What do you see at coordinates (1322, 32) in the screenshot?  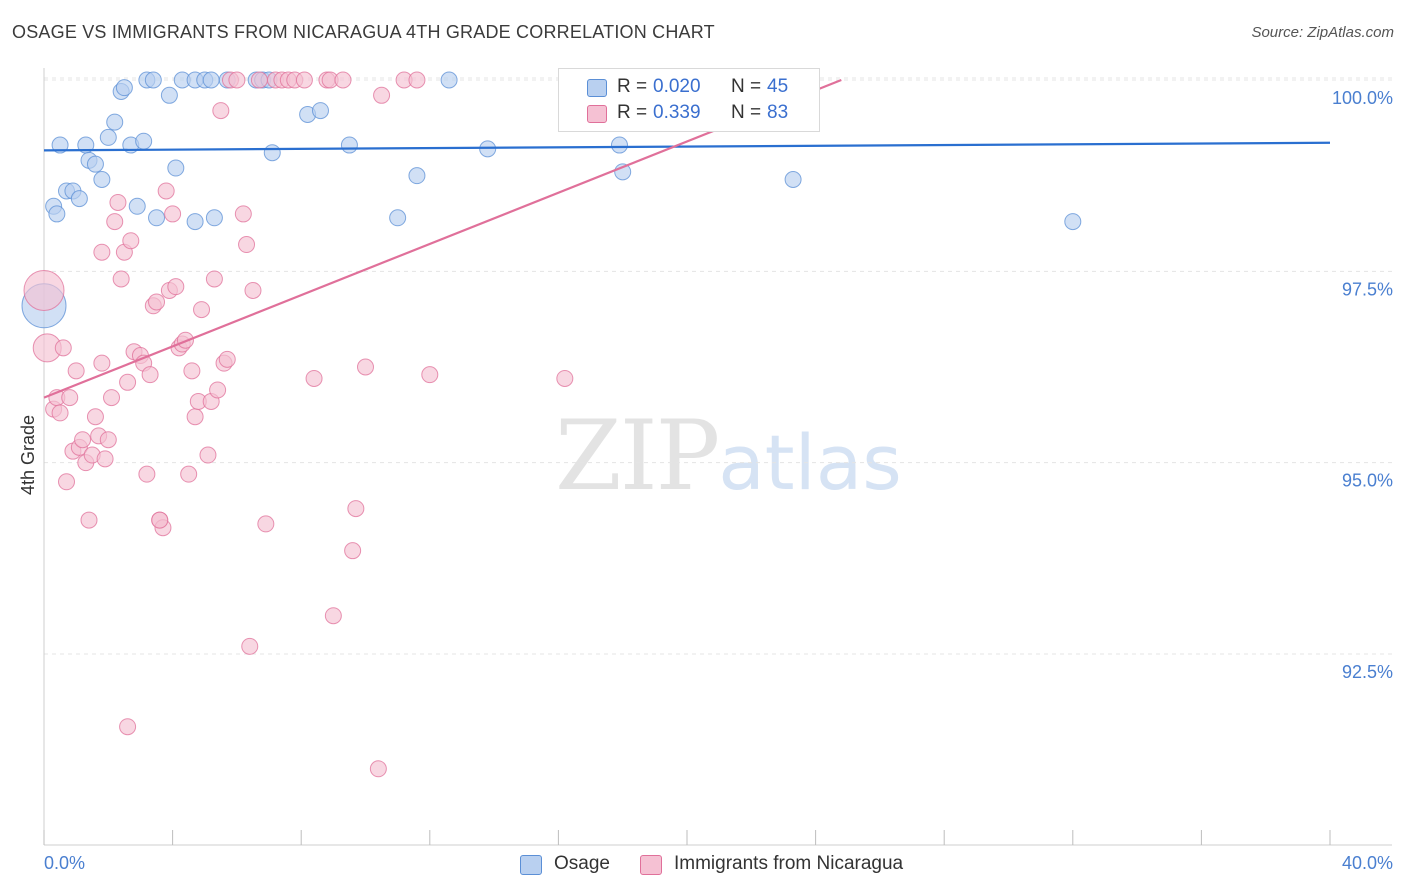 I see `chart-source: Source: ZipAtlas.com` at bounding box center [1322, 32].